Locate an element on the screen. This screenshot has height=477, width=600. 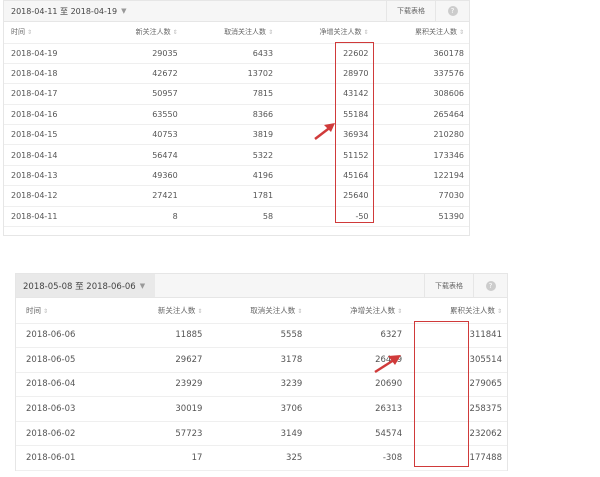
table-row: 2018-06-05 29627 3178 26449 305514 is located at coordinates (261, 360).